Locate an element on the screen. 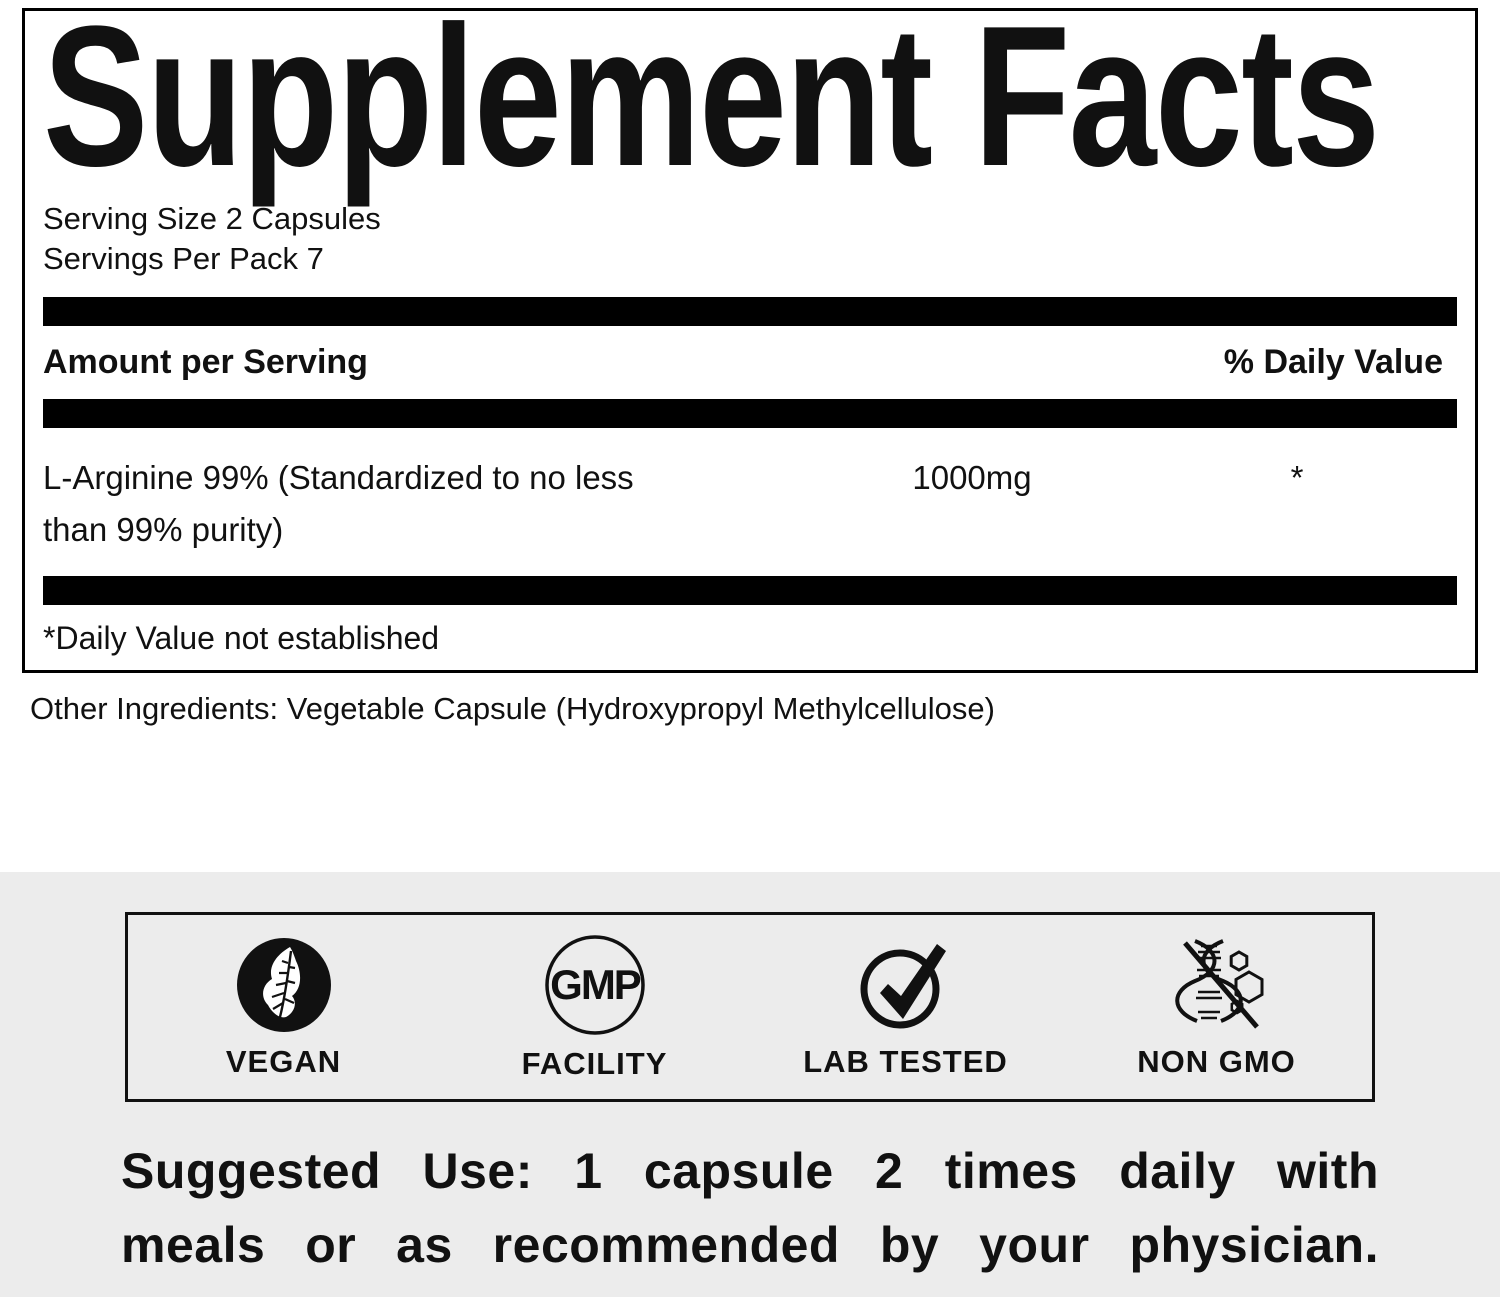 This screenshot has width=1500, height=1297. non-gmo-dna-icon is located at coordinates (1217, 985).